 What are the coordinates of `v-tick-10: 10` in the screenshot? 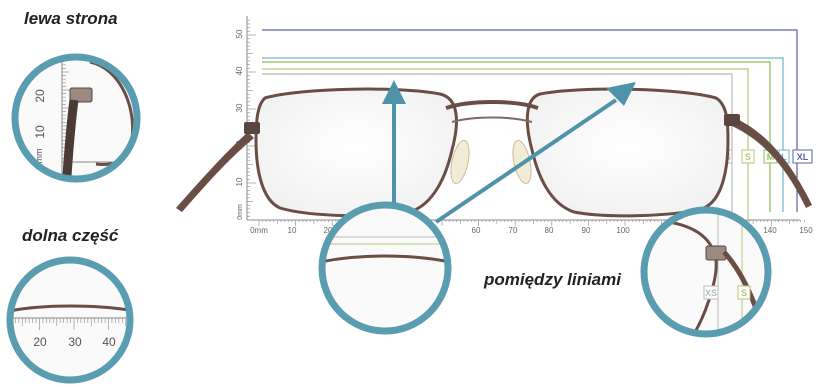 It's located at (239, 181).